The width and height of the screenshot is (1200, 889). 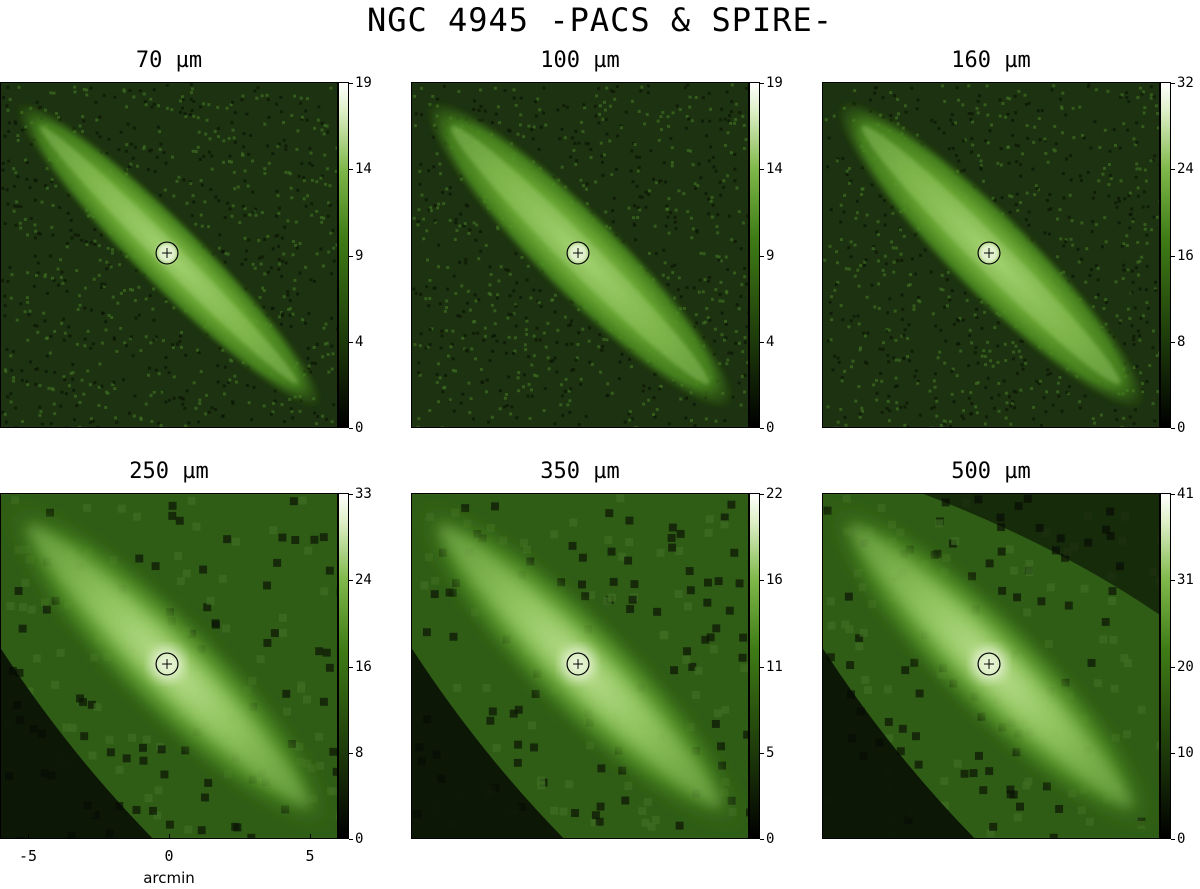 What do you see at coordinates (1185, 667) in the screenshot?
I see `colorbar-tick-label: 20` at bounding box center [1185, 667].